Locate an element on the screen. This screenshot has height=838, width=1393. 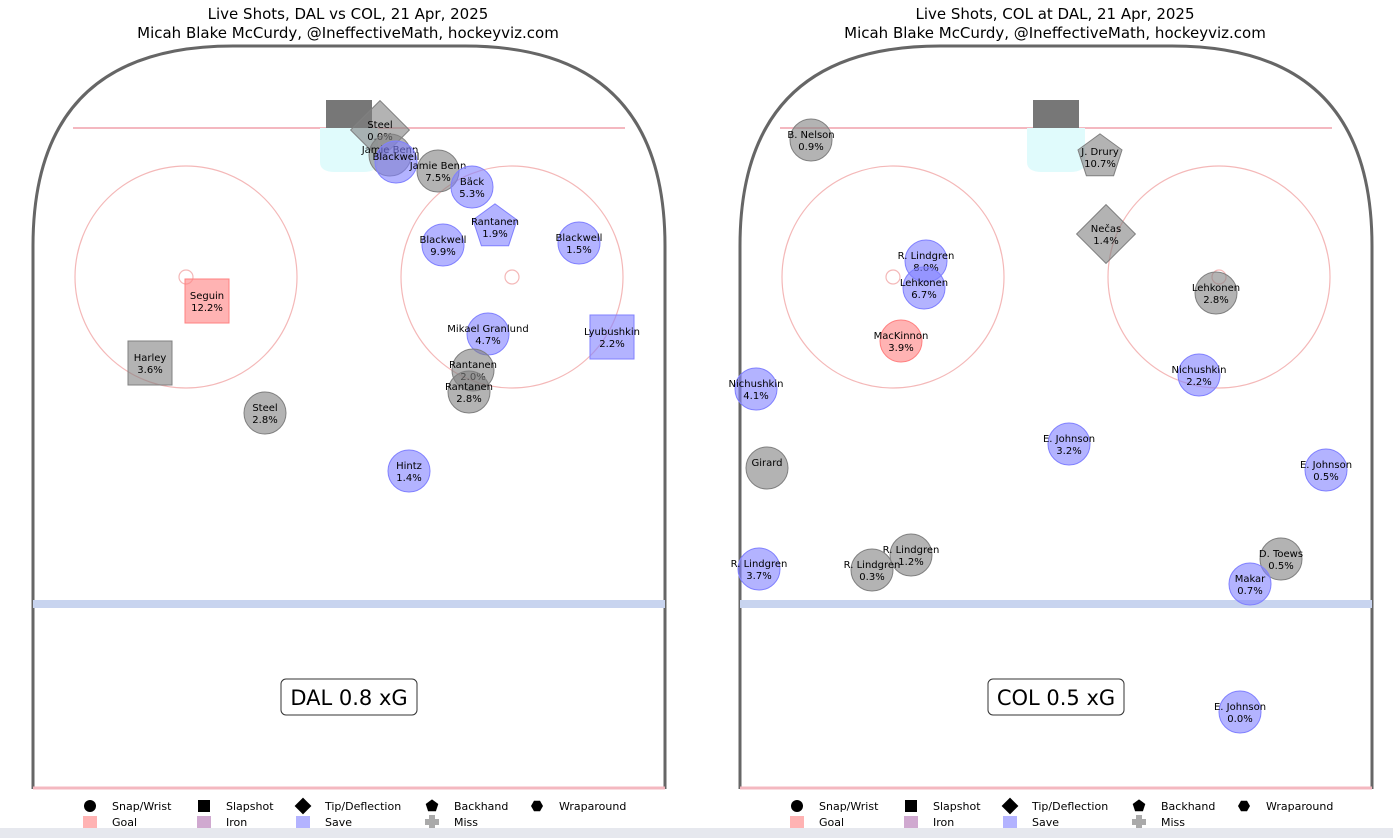
shot-player-label: B. Nelson is located at coordinates (810, 135).